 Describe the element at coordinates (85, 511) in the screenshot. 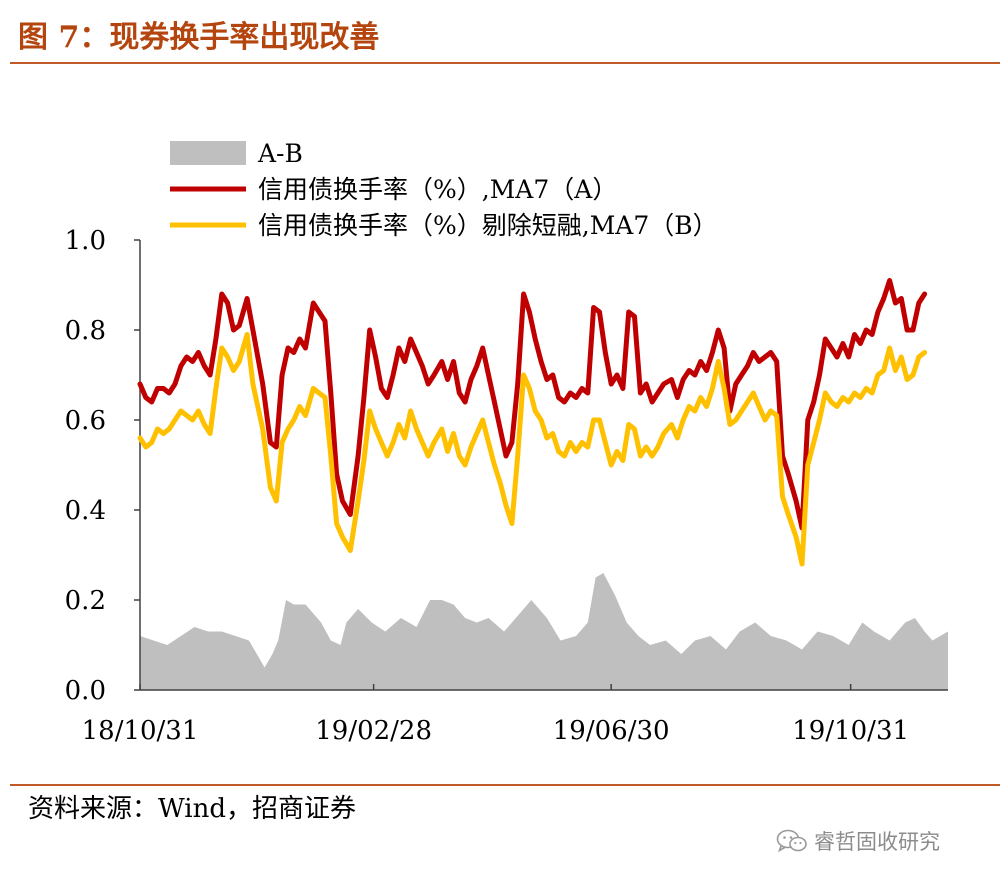

I see `y-tick-label: 0.4` at that location.